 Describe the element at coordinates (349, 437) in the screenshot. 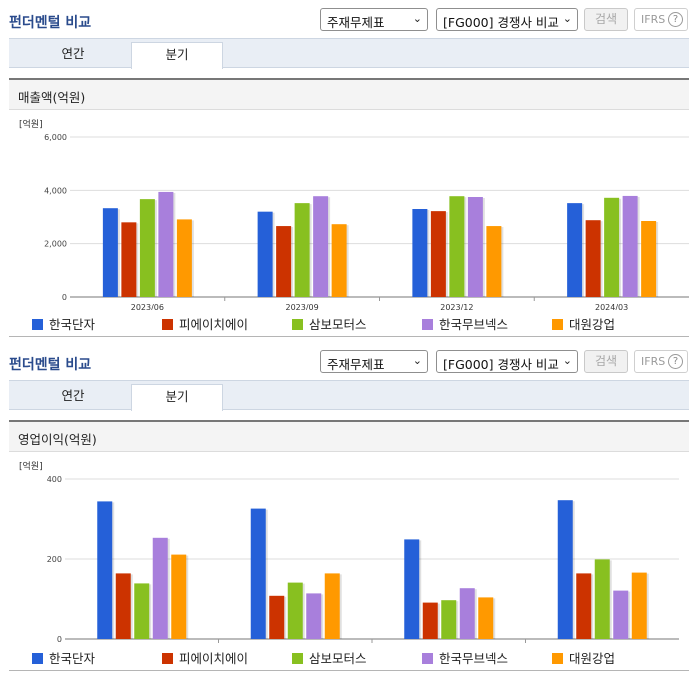

I see `chart-title: 영업이익(억원)` at that location.